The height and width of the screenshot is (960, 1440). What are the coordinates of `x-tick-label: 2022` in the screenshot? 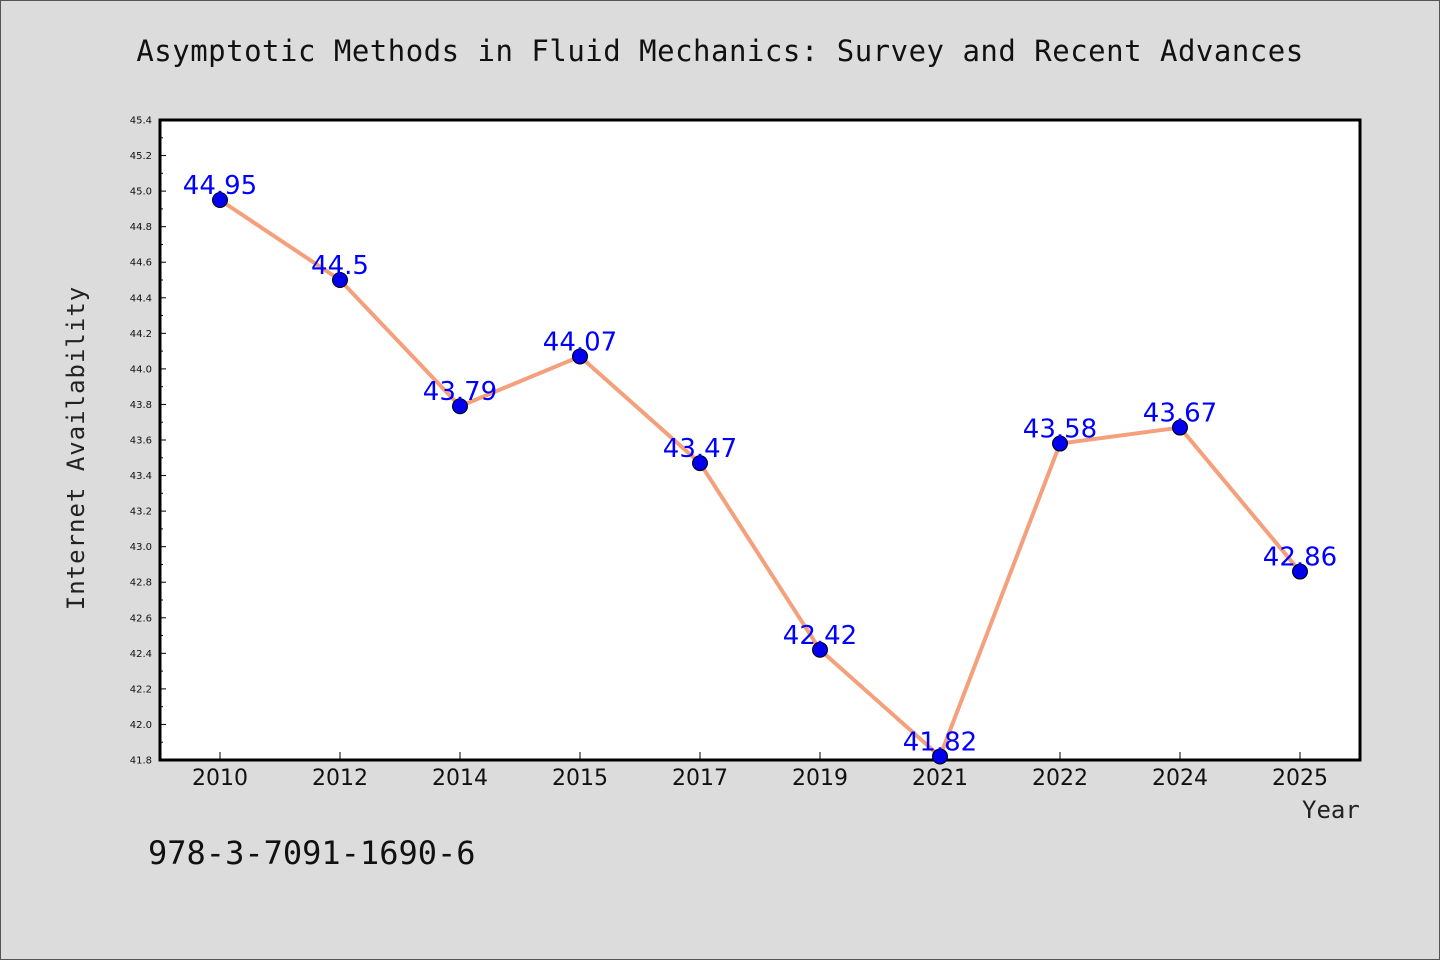 It's located at (1060, 778).